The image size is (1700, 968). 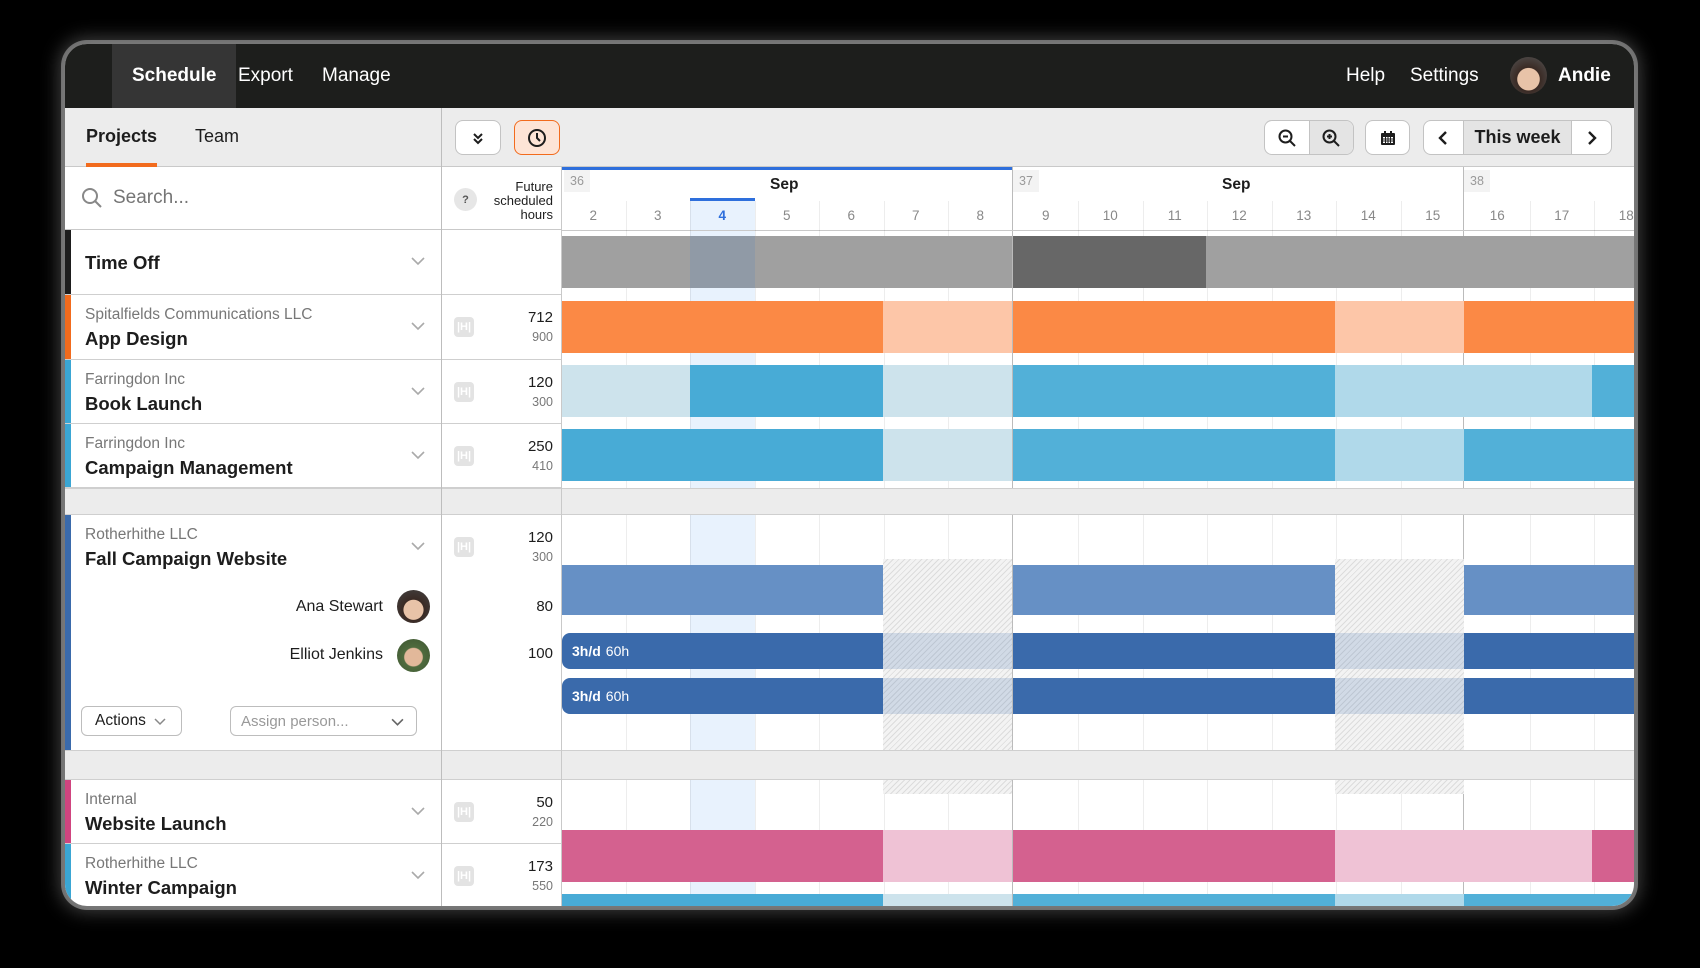 I want to click on nav-tab-export: Export, so click(x=265, y=76).